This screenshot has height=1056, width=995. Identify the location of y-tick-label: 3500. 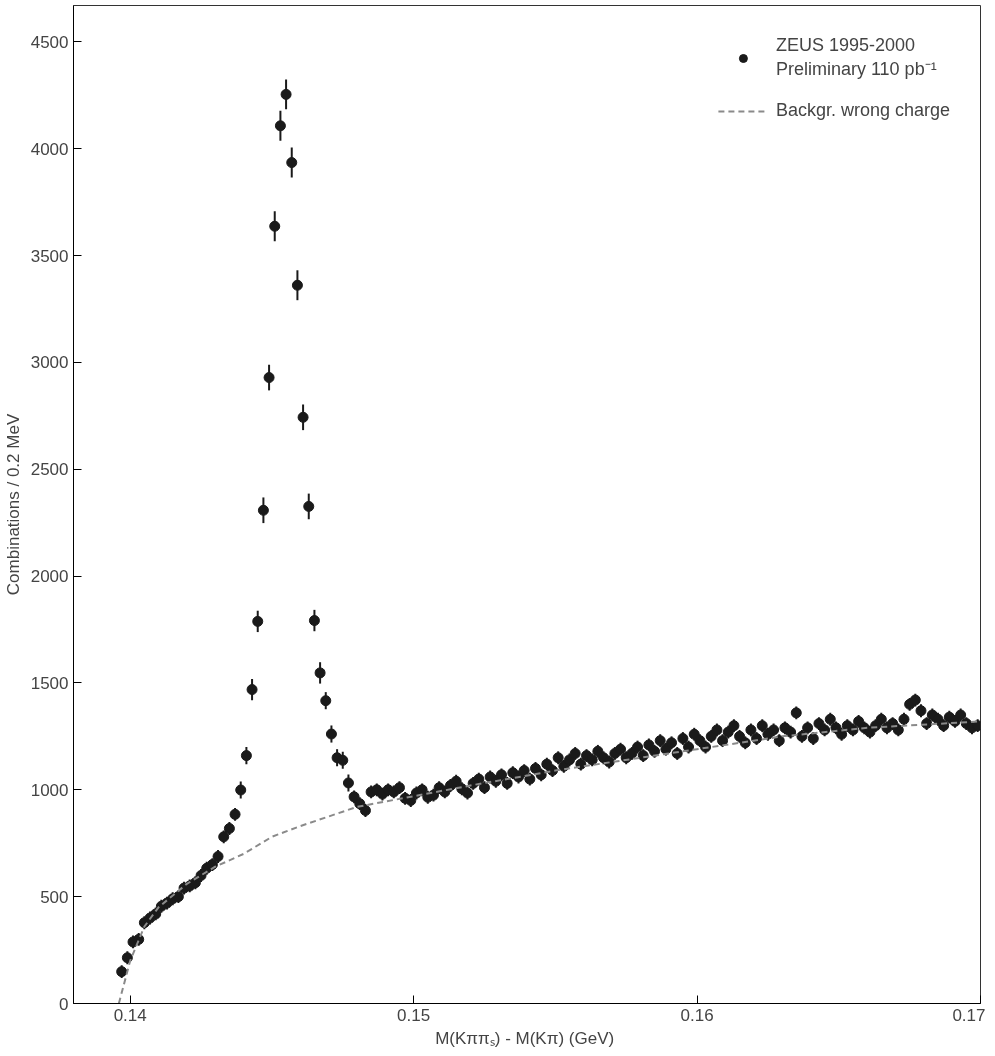
(49, 256).